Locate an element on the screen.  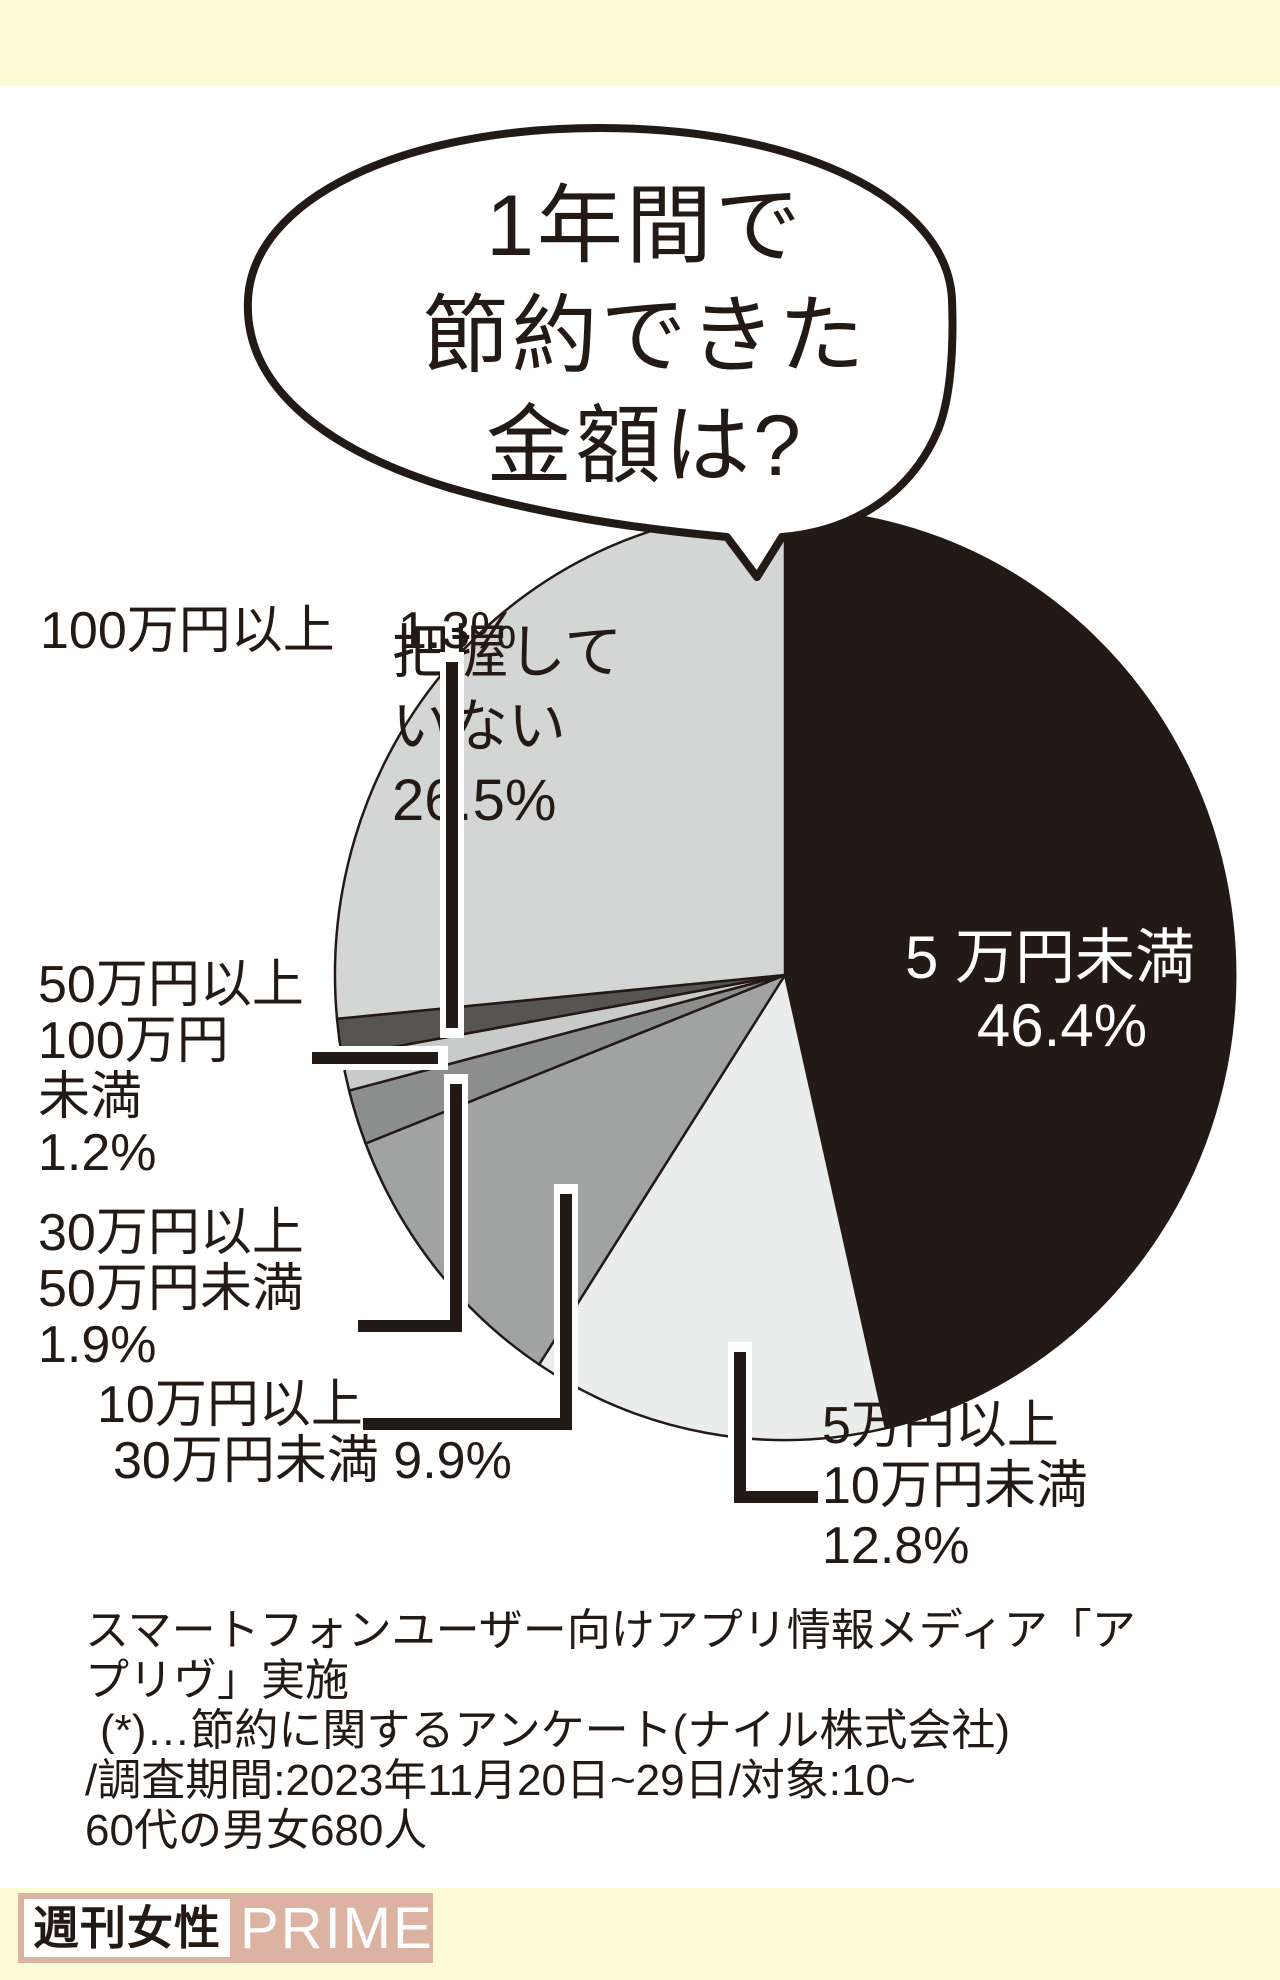
callout-over100-pct: 1.3% is located at coordinates (457, 631).